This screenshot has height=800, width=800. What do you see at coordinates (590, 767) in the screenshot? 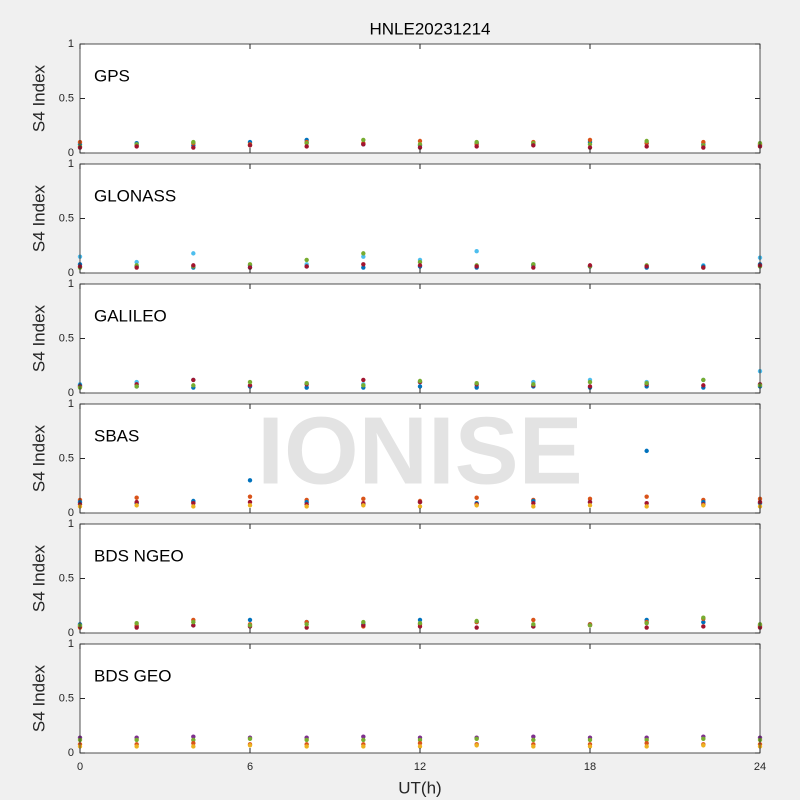
I see `x-tick-label: 18` at bounding box center [590, 767].